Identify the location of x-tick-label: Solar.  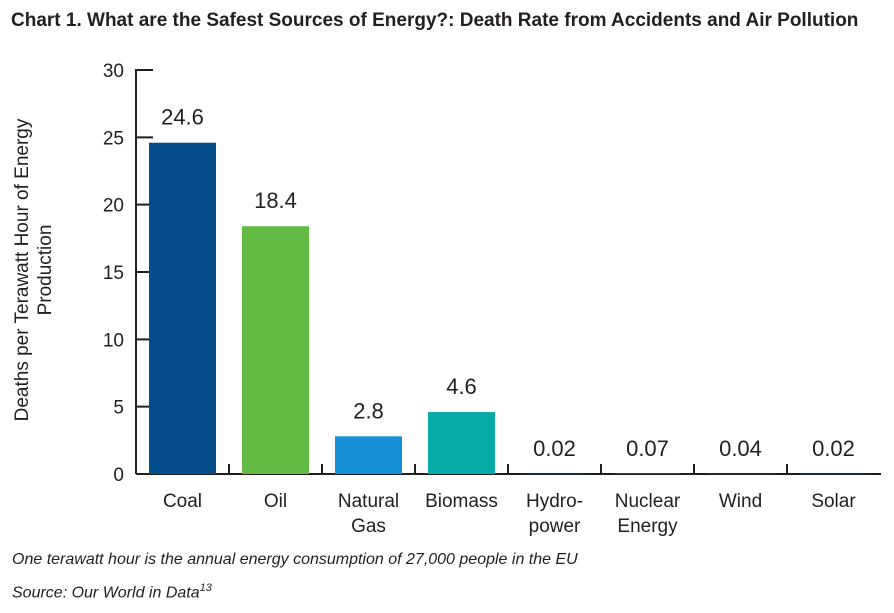
(833, 501).